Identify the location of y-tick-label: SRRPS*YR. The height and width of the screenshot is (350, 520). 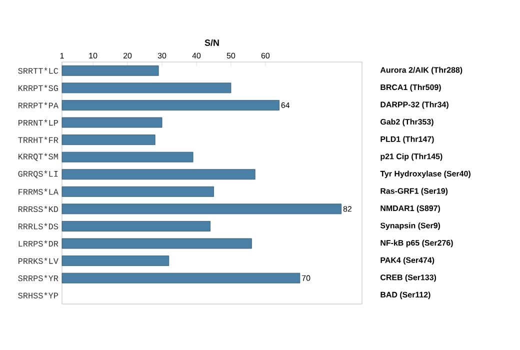
(38, 278).